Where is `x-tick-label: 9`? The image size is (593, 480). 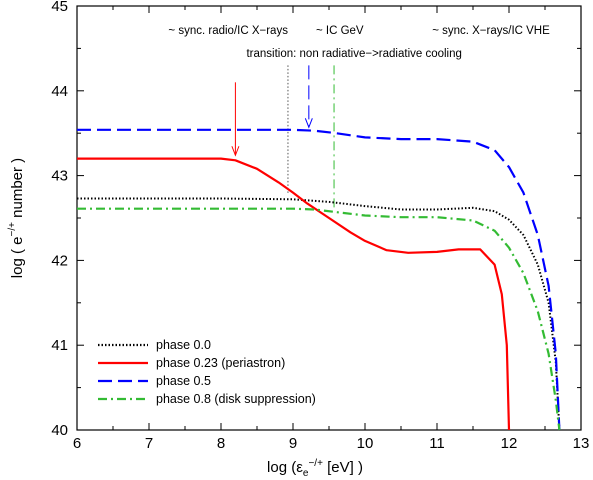 x-tick-label: 9 is located at coordinates (293, 443).